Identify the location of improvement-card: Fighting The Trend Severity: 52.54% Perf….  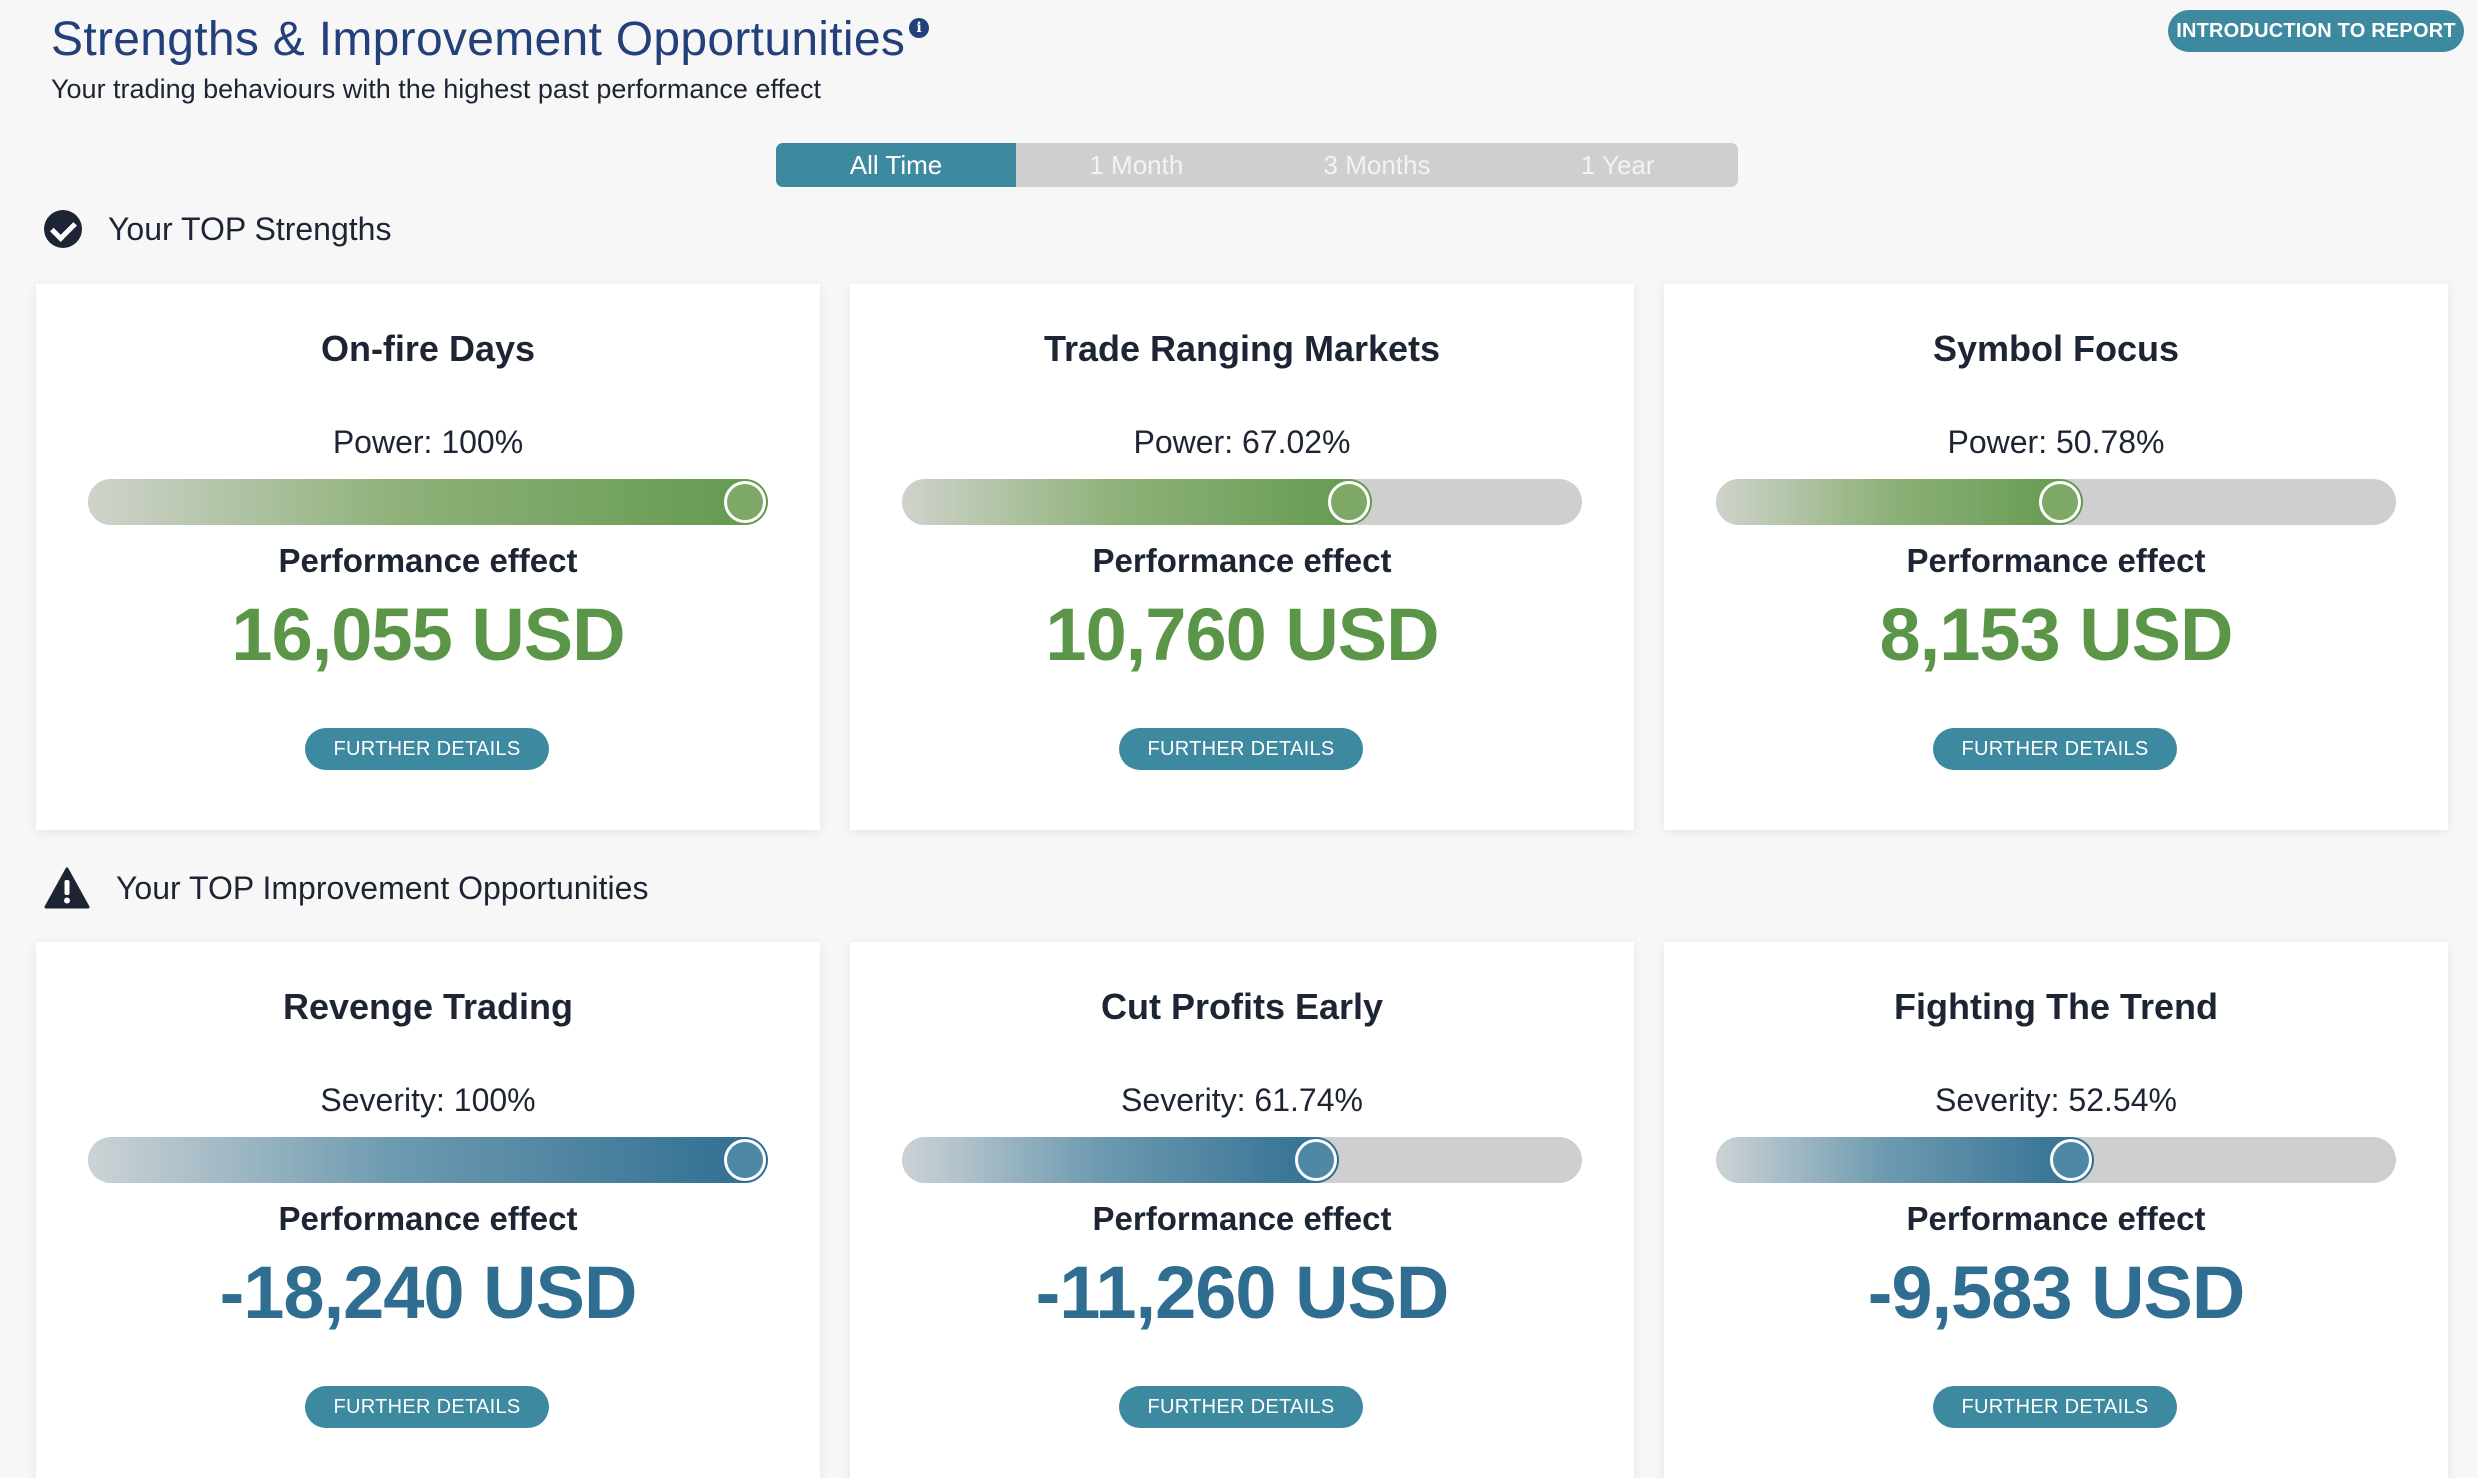
(2056, 1210).